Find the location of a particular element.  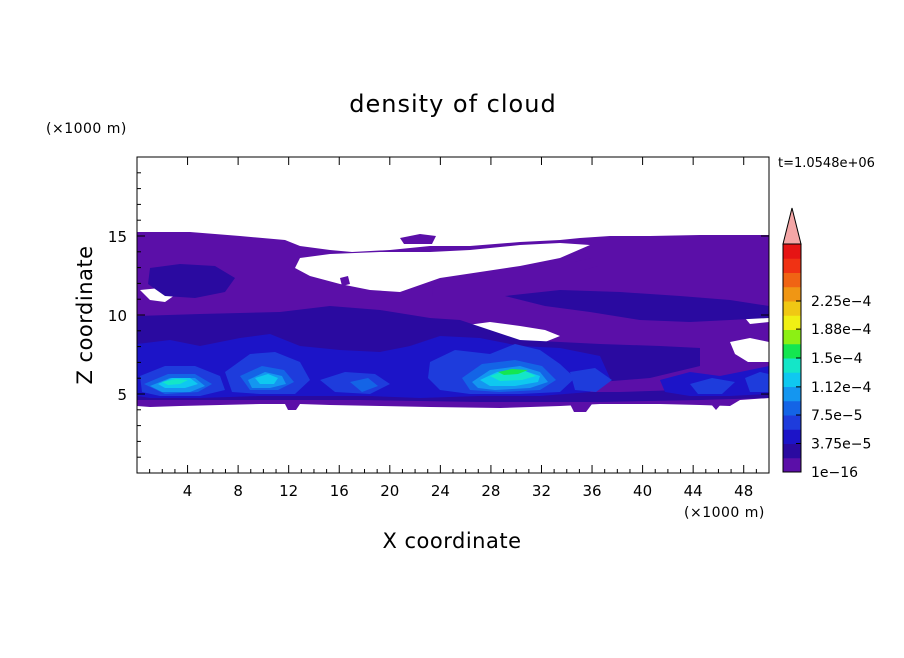

x-tick-label: 44 is located at coordinates (693, 491).